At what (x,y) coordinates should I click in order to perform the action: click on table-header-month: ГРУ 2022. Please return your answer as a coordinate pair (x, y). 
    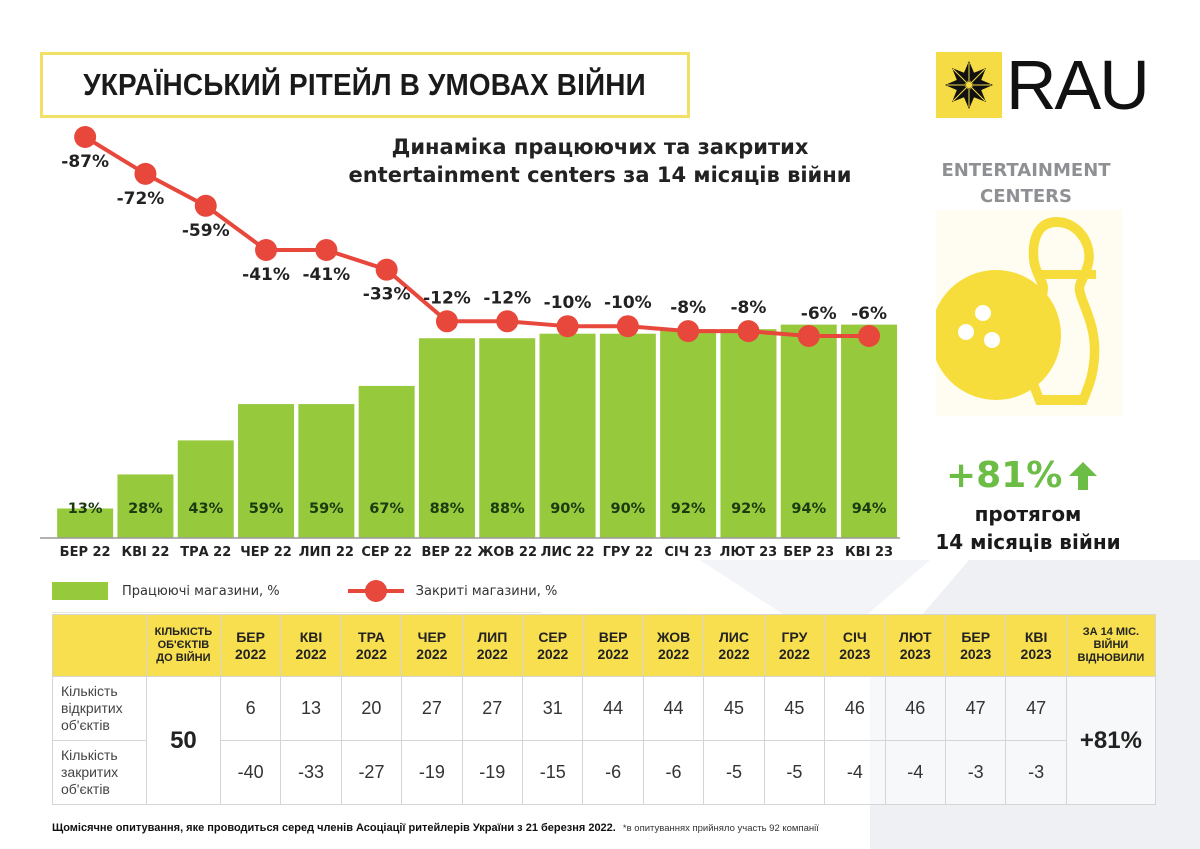
    Looking at the image, I should click on (794, 645).